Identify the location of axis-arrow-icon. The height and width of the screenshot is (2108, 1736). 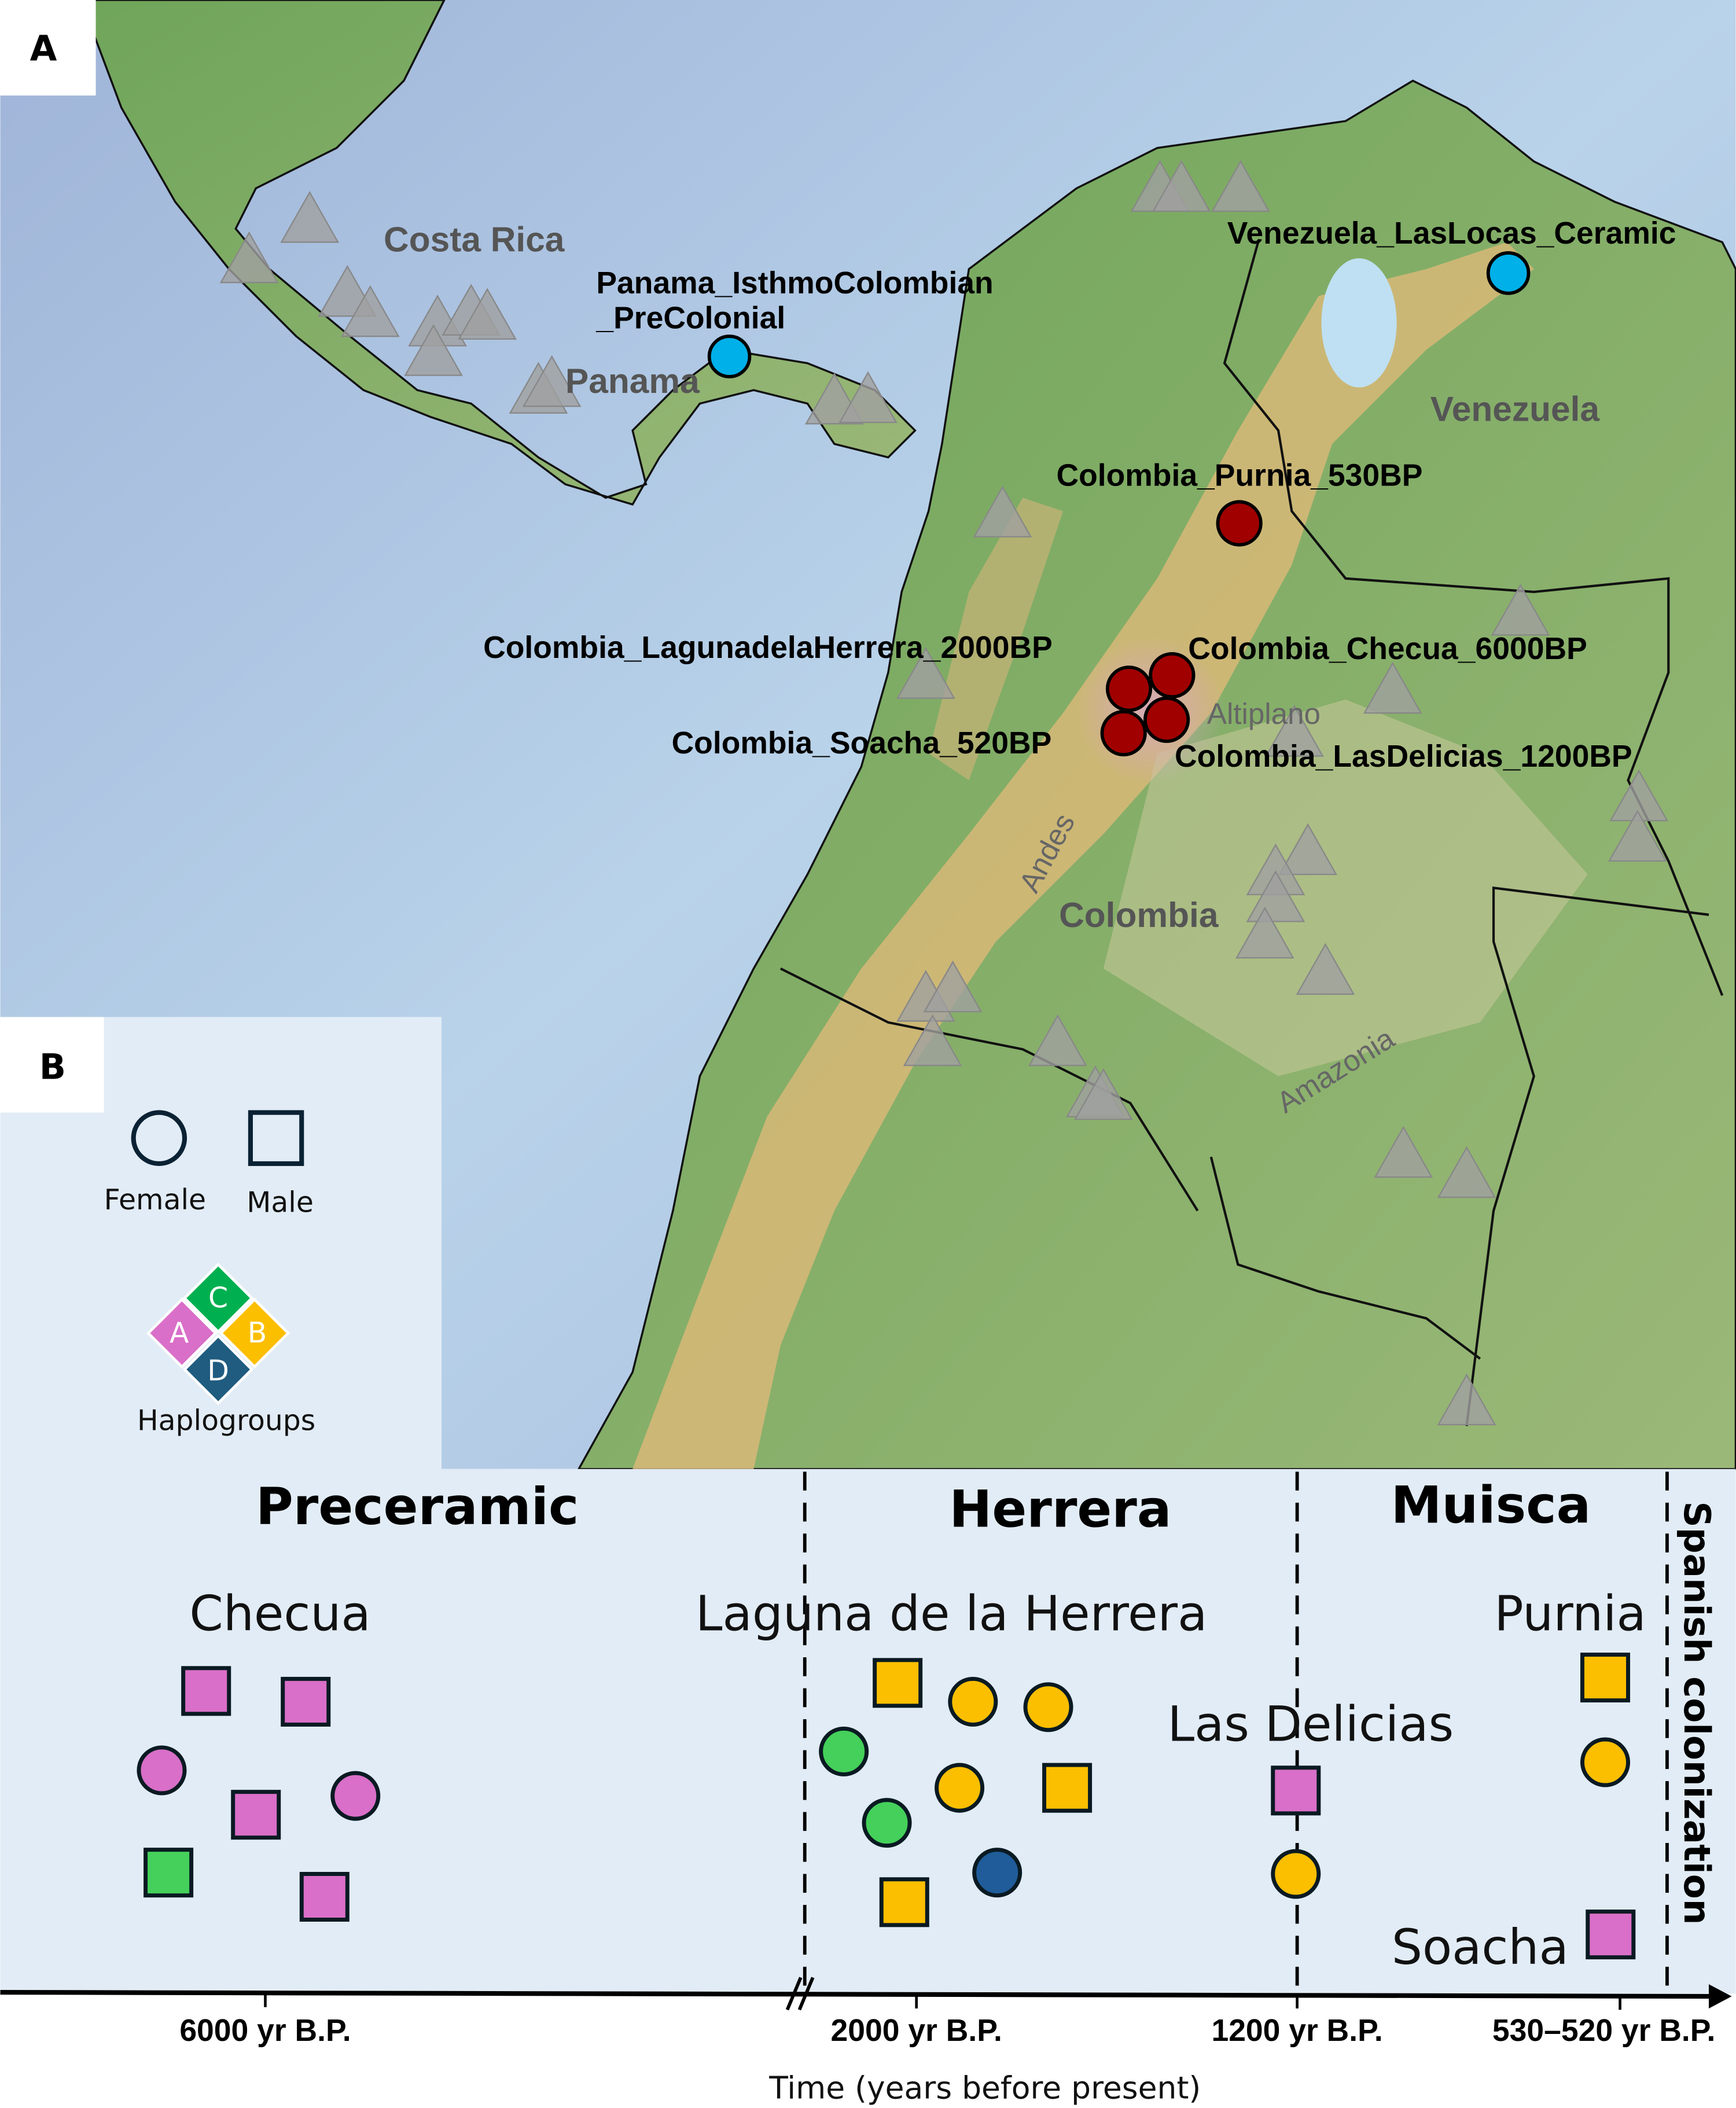
(1720, 1996).